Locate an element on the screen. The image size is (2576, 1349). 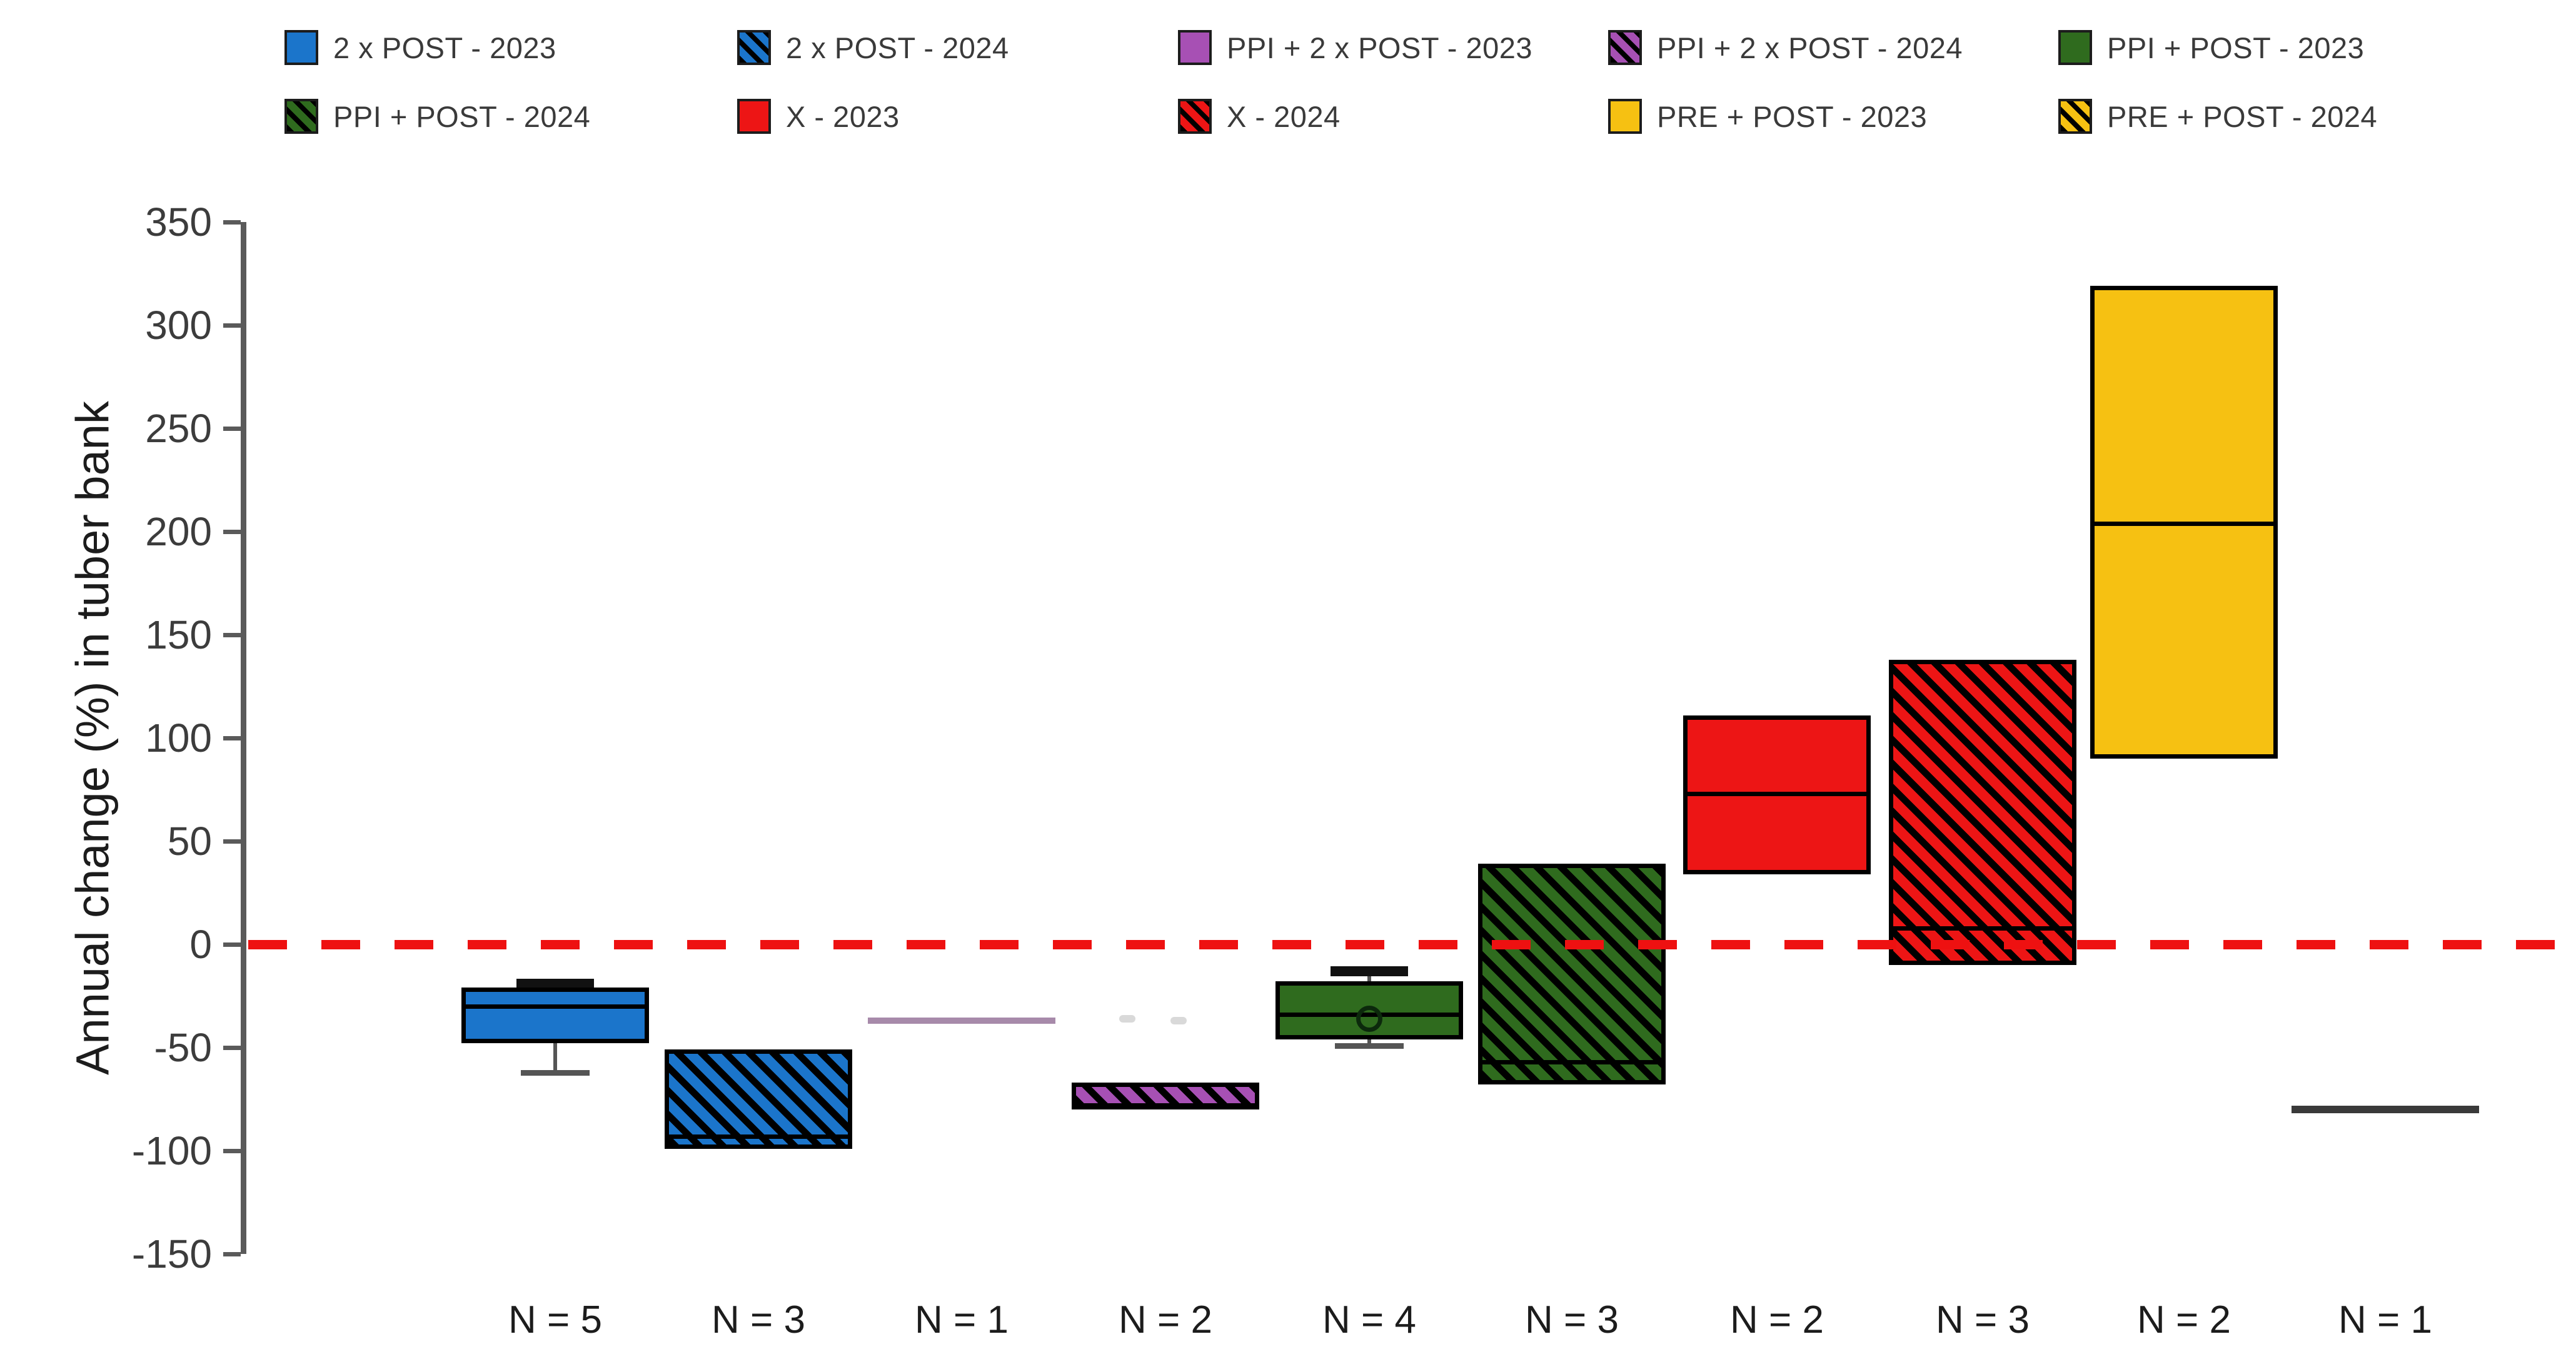
legend-item: 2 x POST - 2023 is located at coordinates (420, 47).